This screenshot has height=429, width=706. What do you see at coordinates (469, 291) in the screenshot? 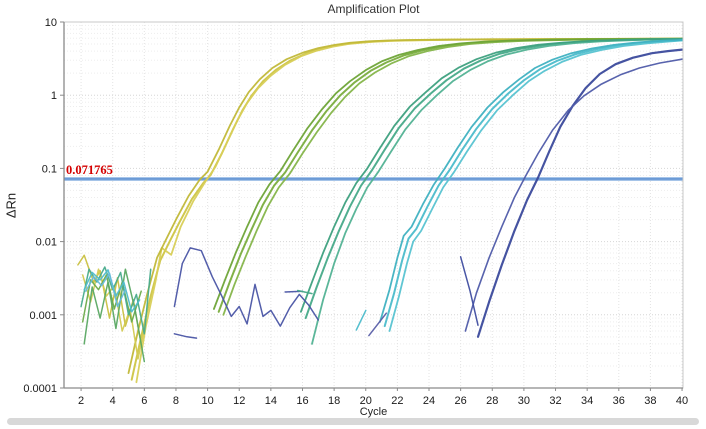
I see `series-baseline-noise-navy-v` at bounding box center [469, 291].